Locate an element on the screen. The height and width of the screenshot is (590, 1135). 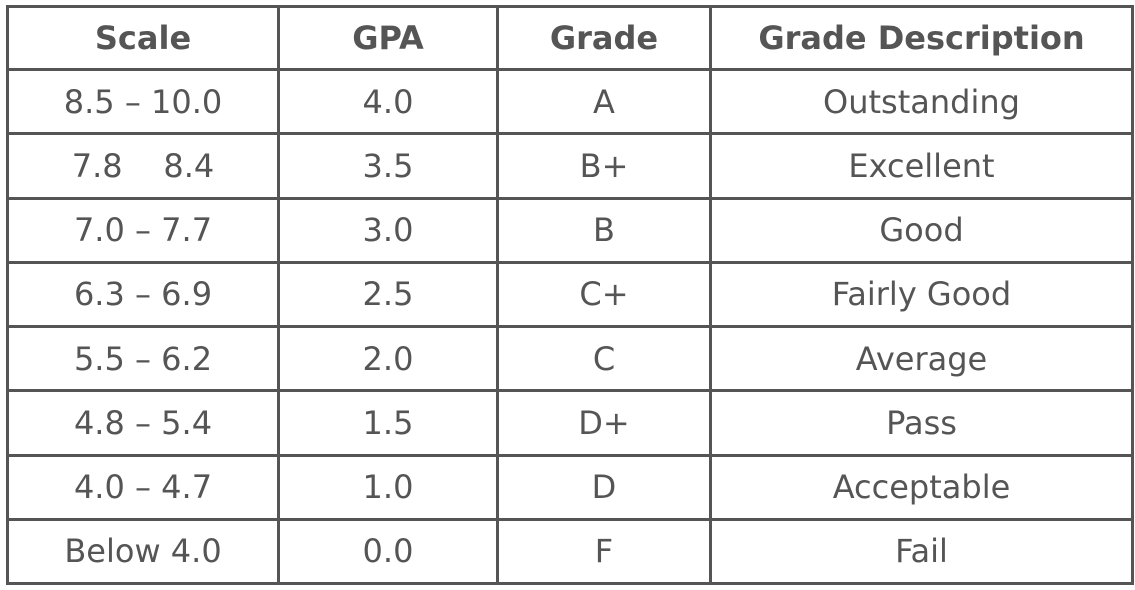
cell-description: Outstanding is located at coordinates (921, 101).